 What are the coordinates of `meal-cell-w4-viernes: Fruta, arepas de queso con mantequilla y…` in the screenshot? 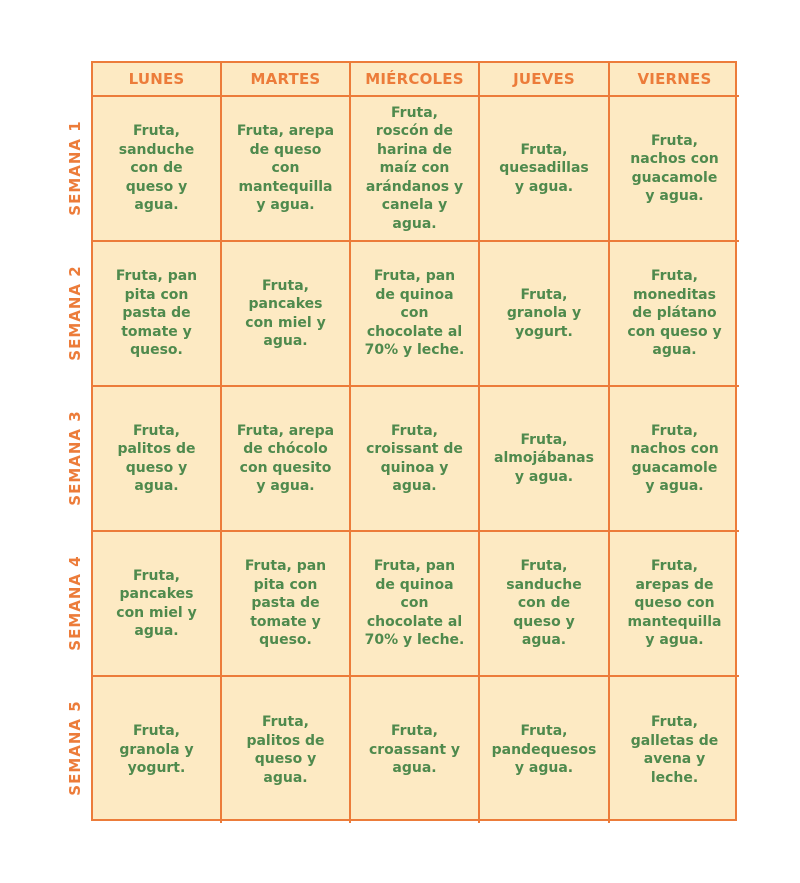 It's located at (674, 604).